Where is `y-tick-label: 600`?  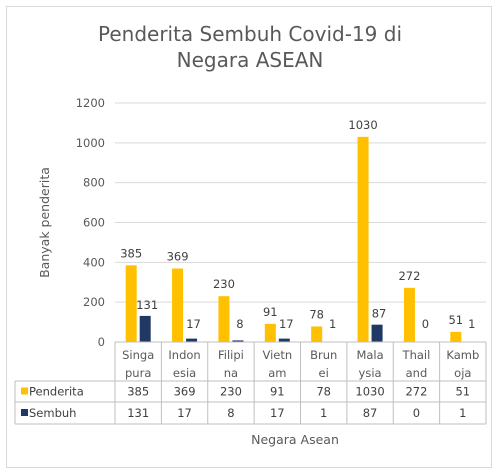
y-tick-label: 600 is located at coordinates (94, 223).